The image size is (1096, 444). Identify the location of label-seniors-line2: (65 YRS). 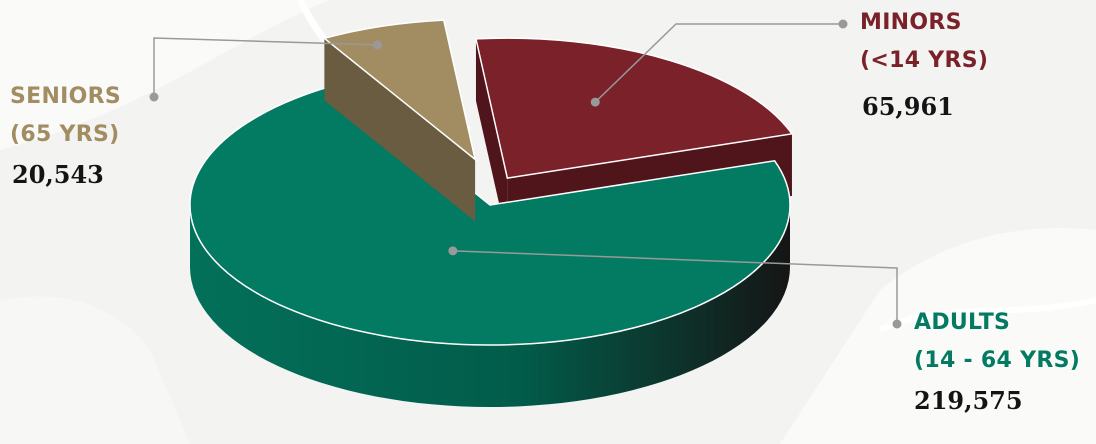
(65, 134).